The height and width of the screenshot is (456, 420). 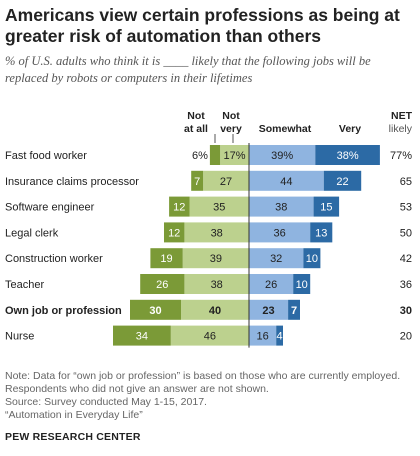 I want to click on value-not-at-all: 26, so click(x=162, y=285).